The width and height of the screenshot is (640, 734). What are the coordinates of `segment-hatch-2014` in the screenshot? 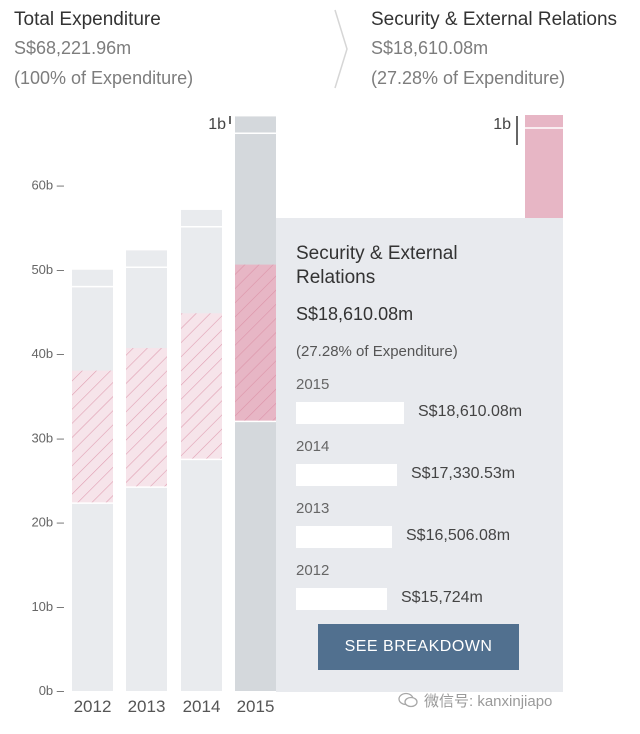 It's located at (201, 386).